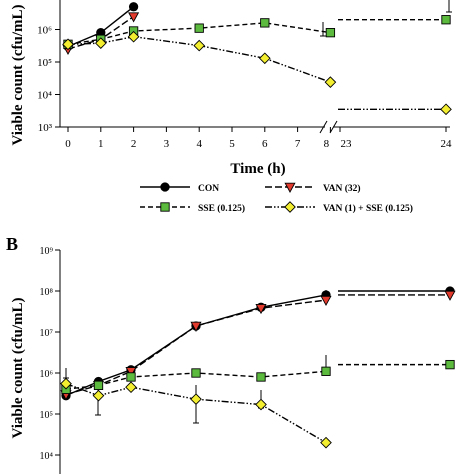 Image resolution: width=474 pixels, height=474 pixels. What do you see at coordinates (47, 292) in the screenshot?
I see `y-tick-label: 10⁸` at bounding box center [47, 292].